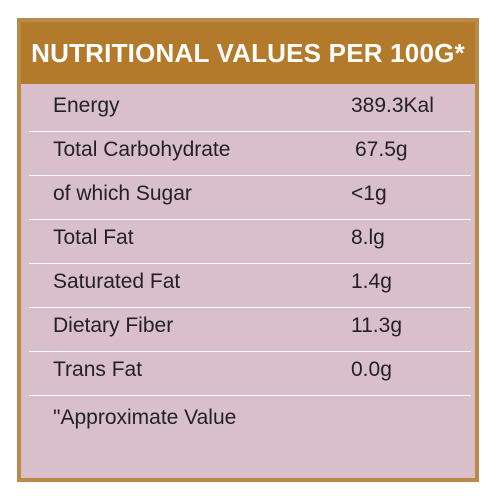  I want to click on footnote: "Approximate Value, so click(145, 417).